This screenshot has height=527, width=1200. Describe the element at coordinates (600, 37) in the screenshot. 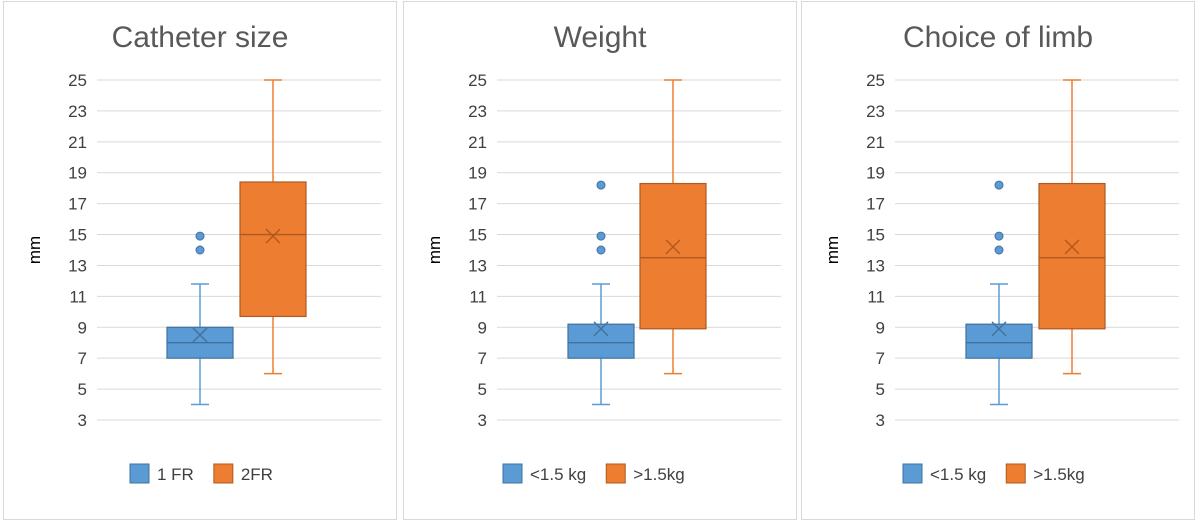

I see `chart-title: Weight` at that location.